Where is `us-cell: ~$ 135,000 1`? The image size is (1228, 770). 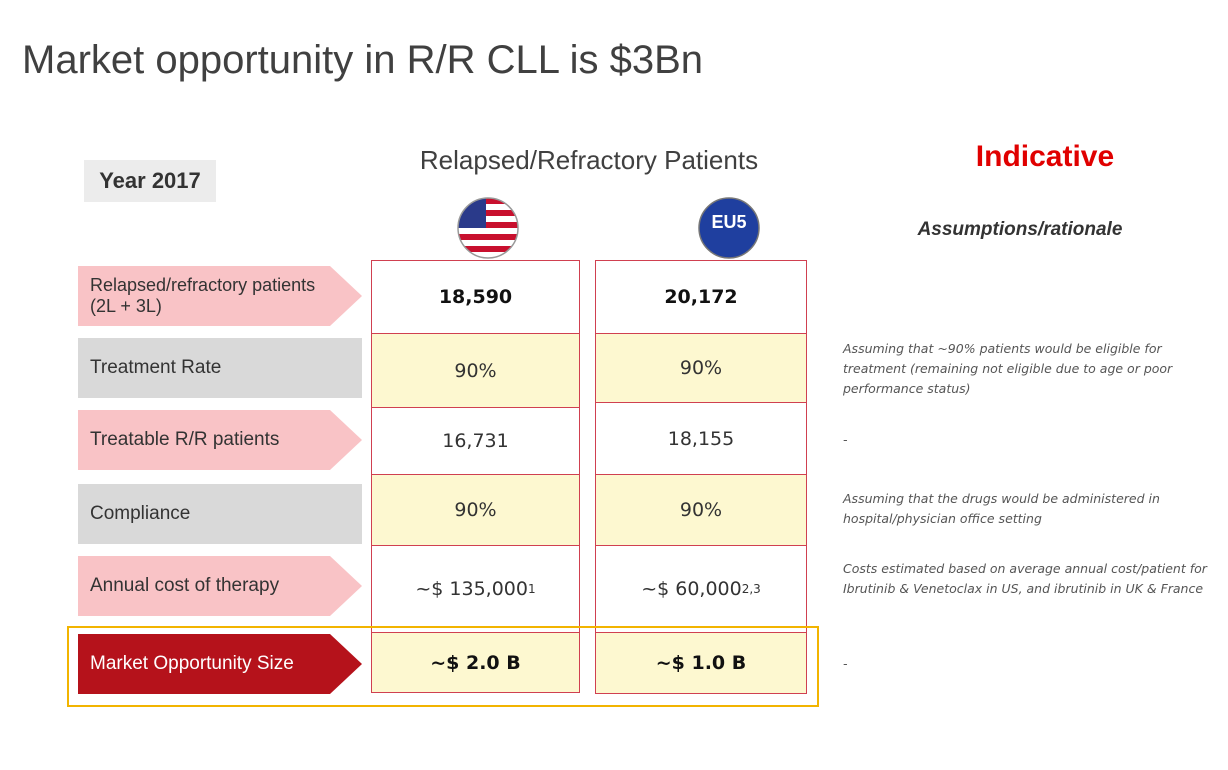 us-cell: ~$ 135,000 1 is located at coordinates (475, 589).